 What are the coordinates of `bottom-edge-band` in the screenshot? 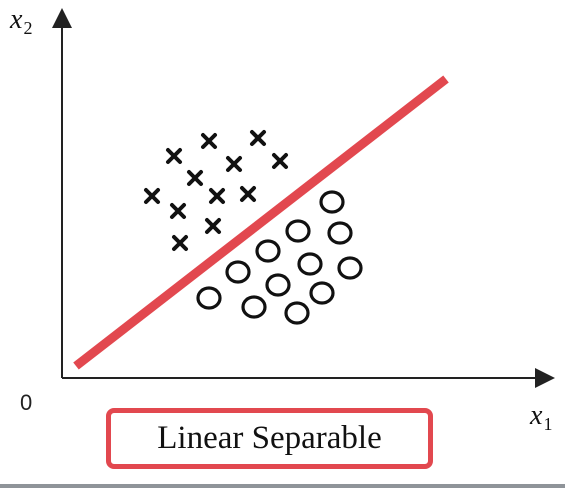 It's located at (282, 486).